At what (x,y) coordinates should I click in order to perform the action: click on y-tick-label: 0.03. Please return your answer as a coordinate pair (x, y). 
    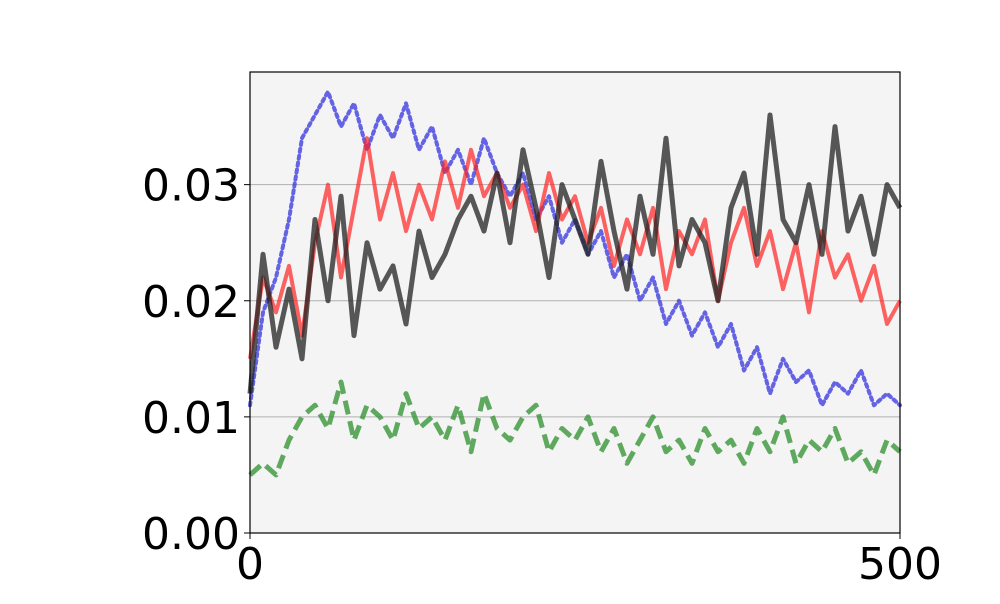
    Looking at the image, I should click on (191, 186).